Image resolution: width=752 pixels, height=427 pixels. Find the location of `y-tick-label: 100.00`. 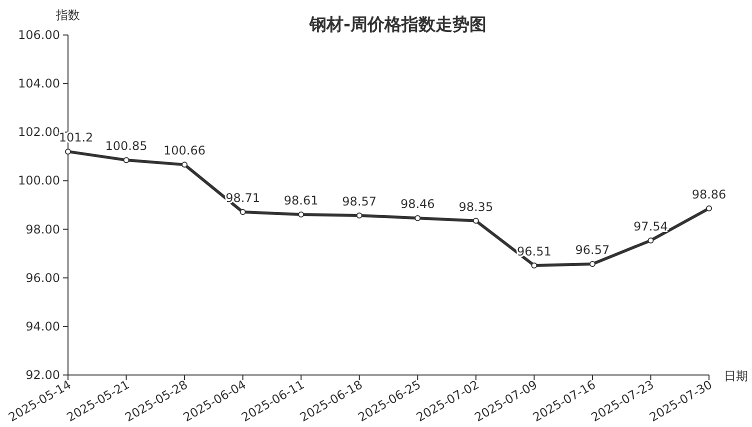

y-tick-label: 100.00 is located at coordinates (39, 181).